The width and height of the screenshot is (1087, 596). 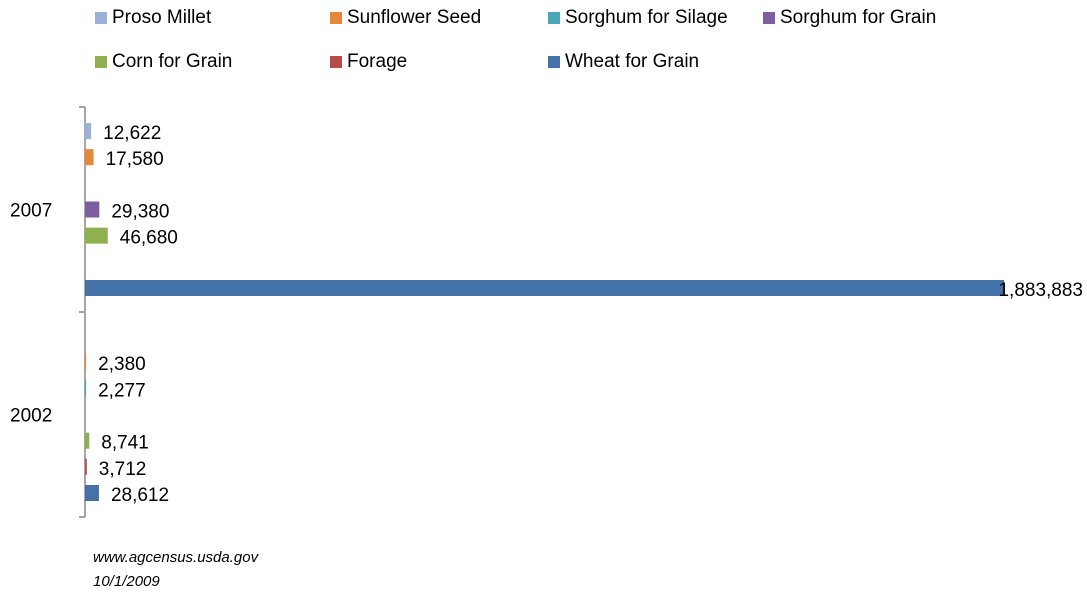 What do you see at coordinates (149, 238) in the screenshot?
I see `data-label: 46,680` at bounding box center [149, 238].